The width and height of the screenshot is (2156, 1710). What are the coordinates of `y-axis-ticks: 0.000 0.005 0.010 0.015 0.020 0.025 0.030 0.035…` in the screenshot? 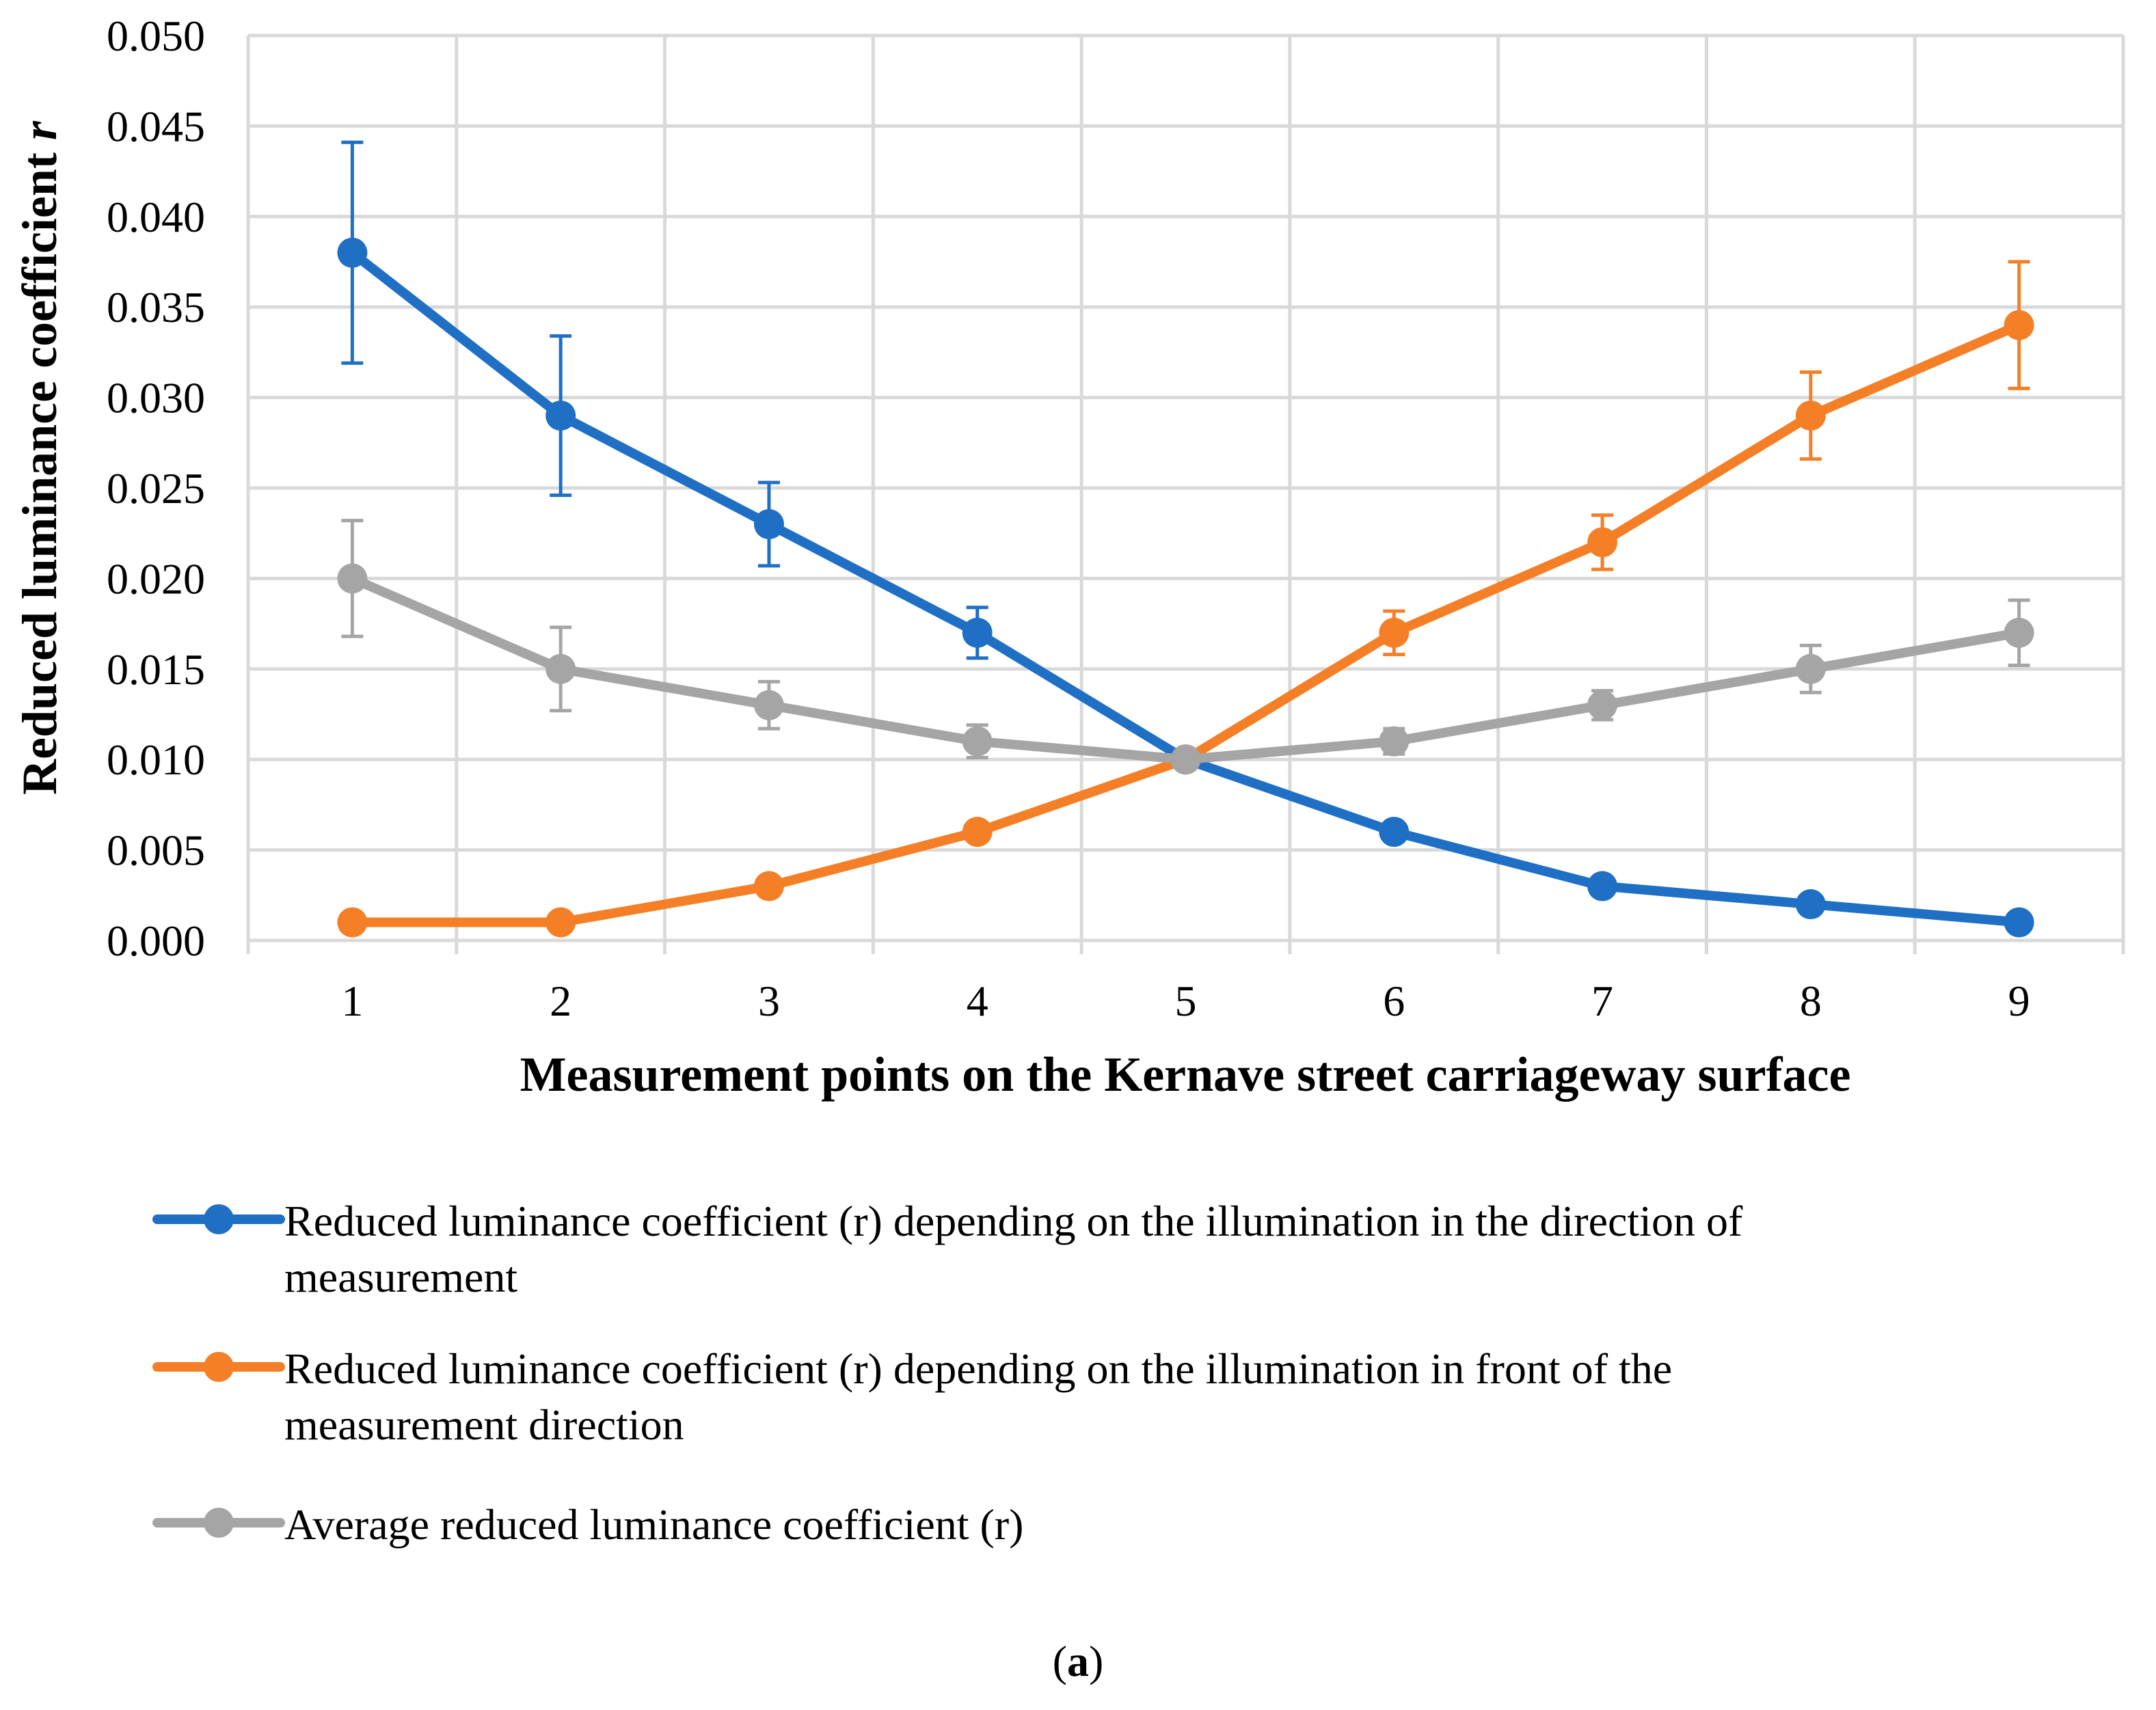 It's located at (156, 489).